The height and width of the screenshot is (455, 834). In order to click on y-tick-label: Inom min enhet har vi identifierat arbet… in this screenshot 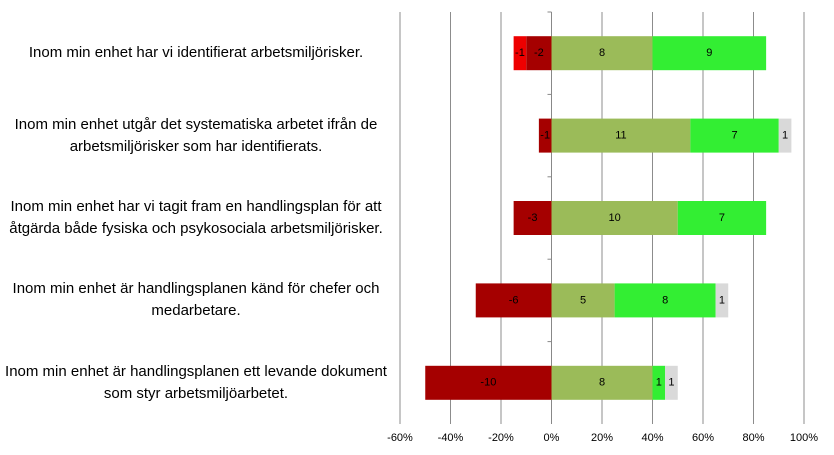, I will do `click(196, 53)`.